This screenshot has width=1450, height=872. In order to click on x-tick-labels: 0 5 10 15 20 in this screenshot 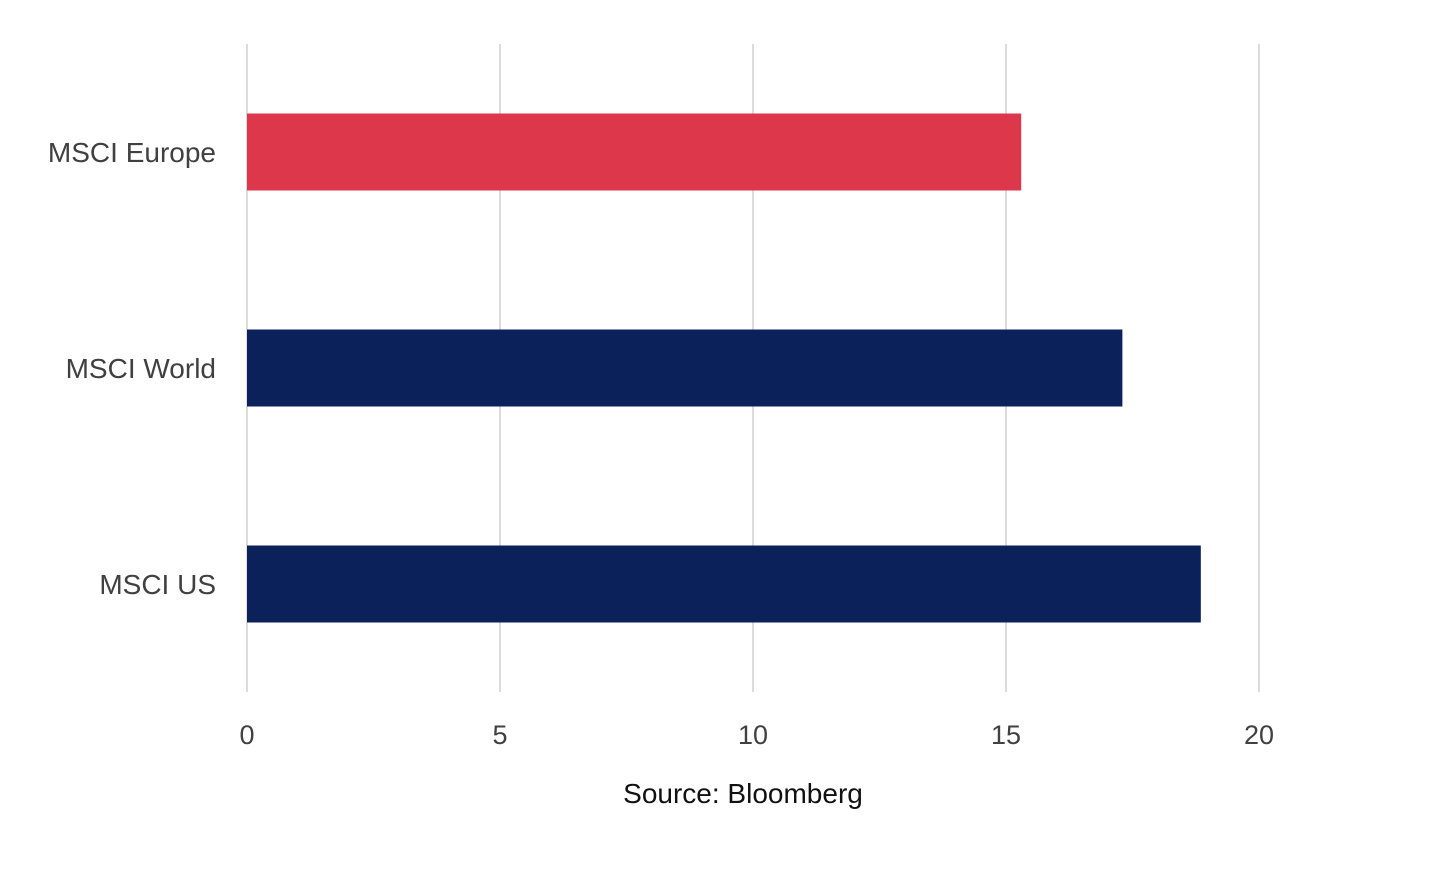, I will do `click(756, 735)`.